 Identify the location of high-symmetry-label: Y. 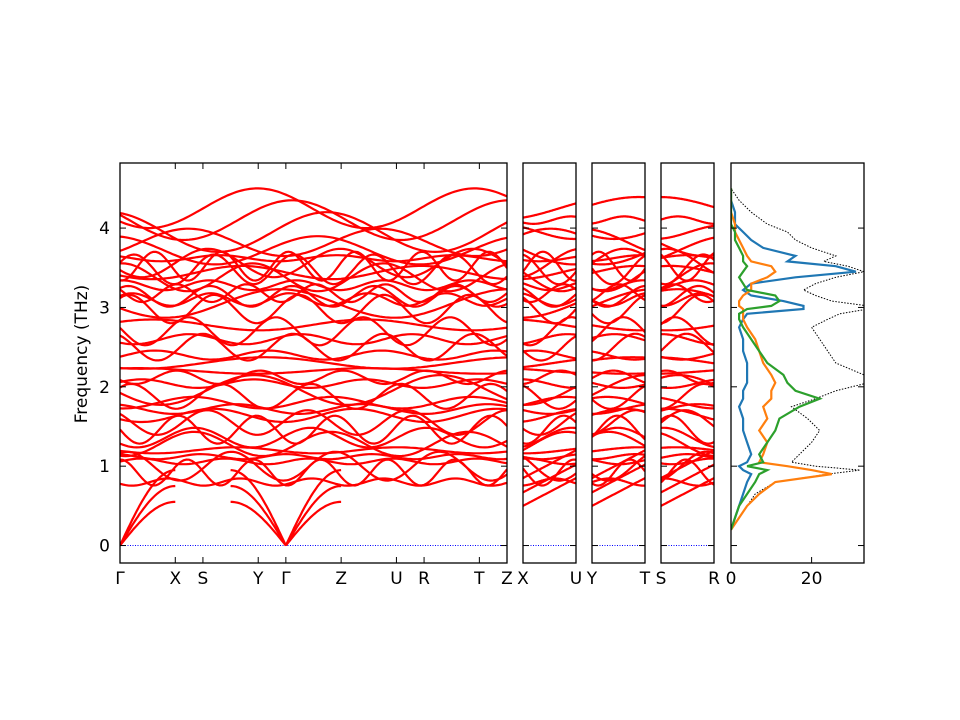
(592, 579).